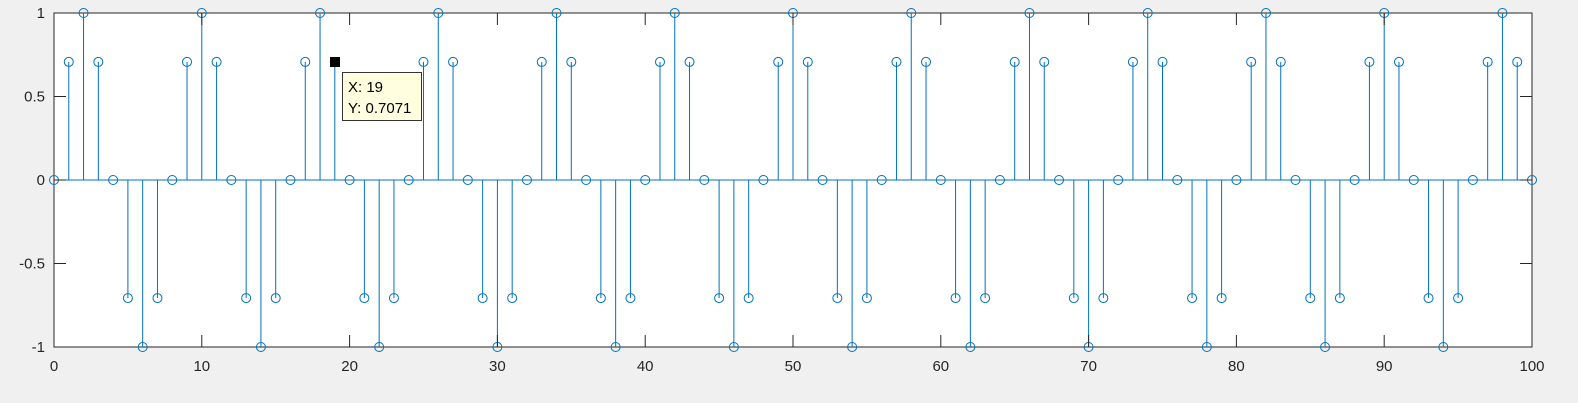  What do you see at coordinates (382, 96) in the screenshot?
I see `datatip: X: 19 Y: 0.7071` at bounding box center [382, 96].